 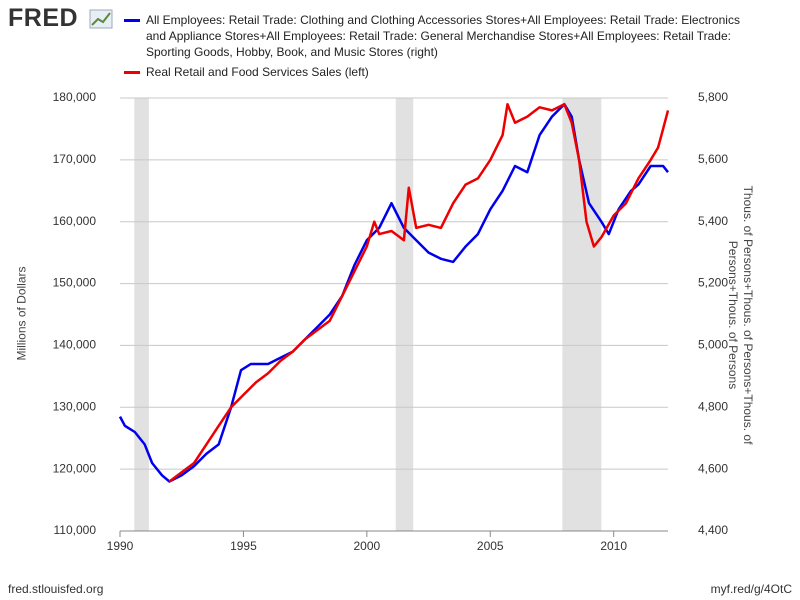 What do you see at coordinates (713, 468) in the screenshot?
I see `y2-tick-label: 4,600` at bounding box center [713, 468].